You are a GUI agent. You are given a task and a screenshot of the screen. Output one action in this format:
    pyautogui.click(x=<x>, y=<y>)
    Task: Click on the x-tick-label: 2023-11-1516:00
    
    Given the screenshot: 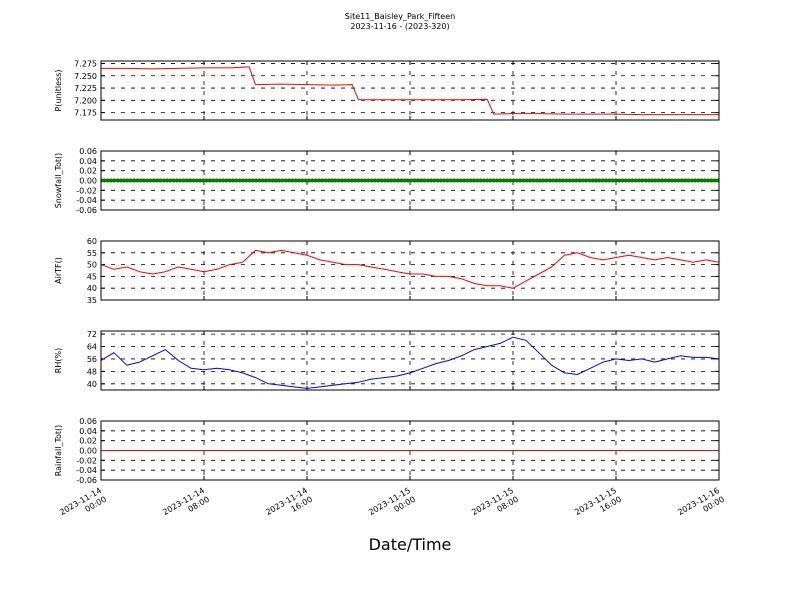 What is the action you would take?
    pyautogui.click(x=598, y=506)
    